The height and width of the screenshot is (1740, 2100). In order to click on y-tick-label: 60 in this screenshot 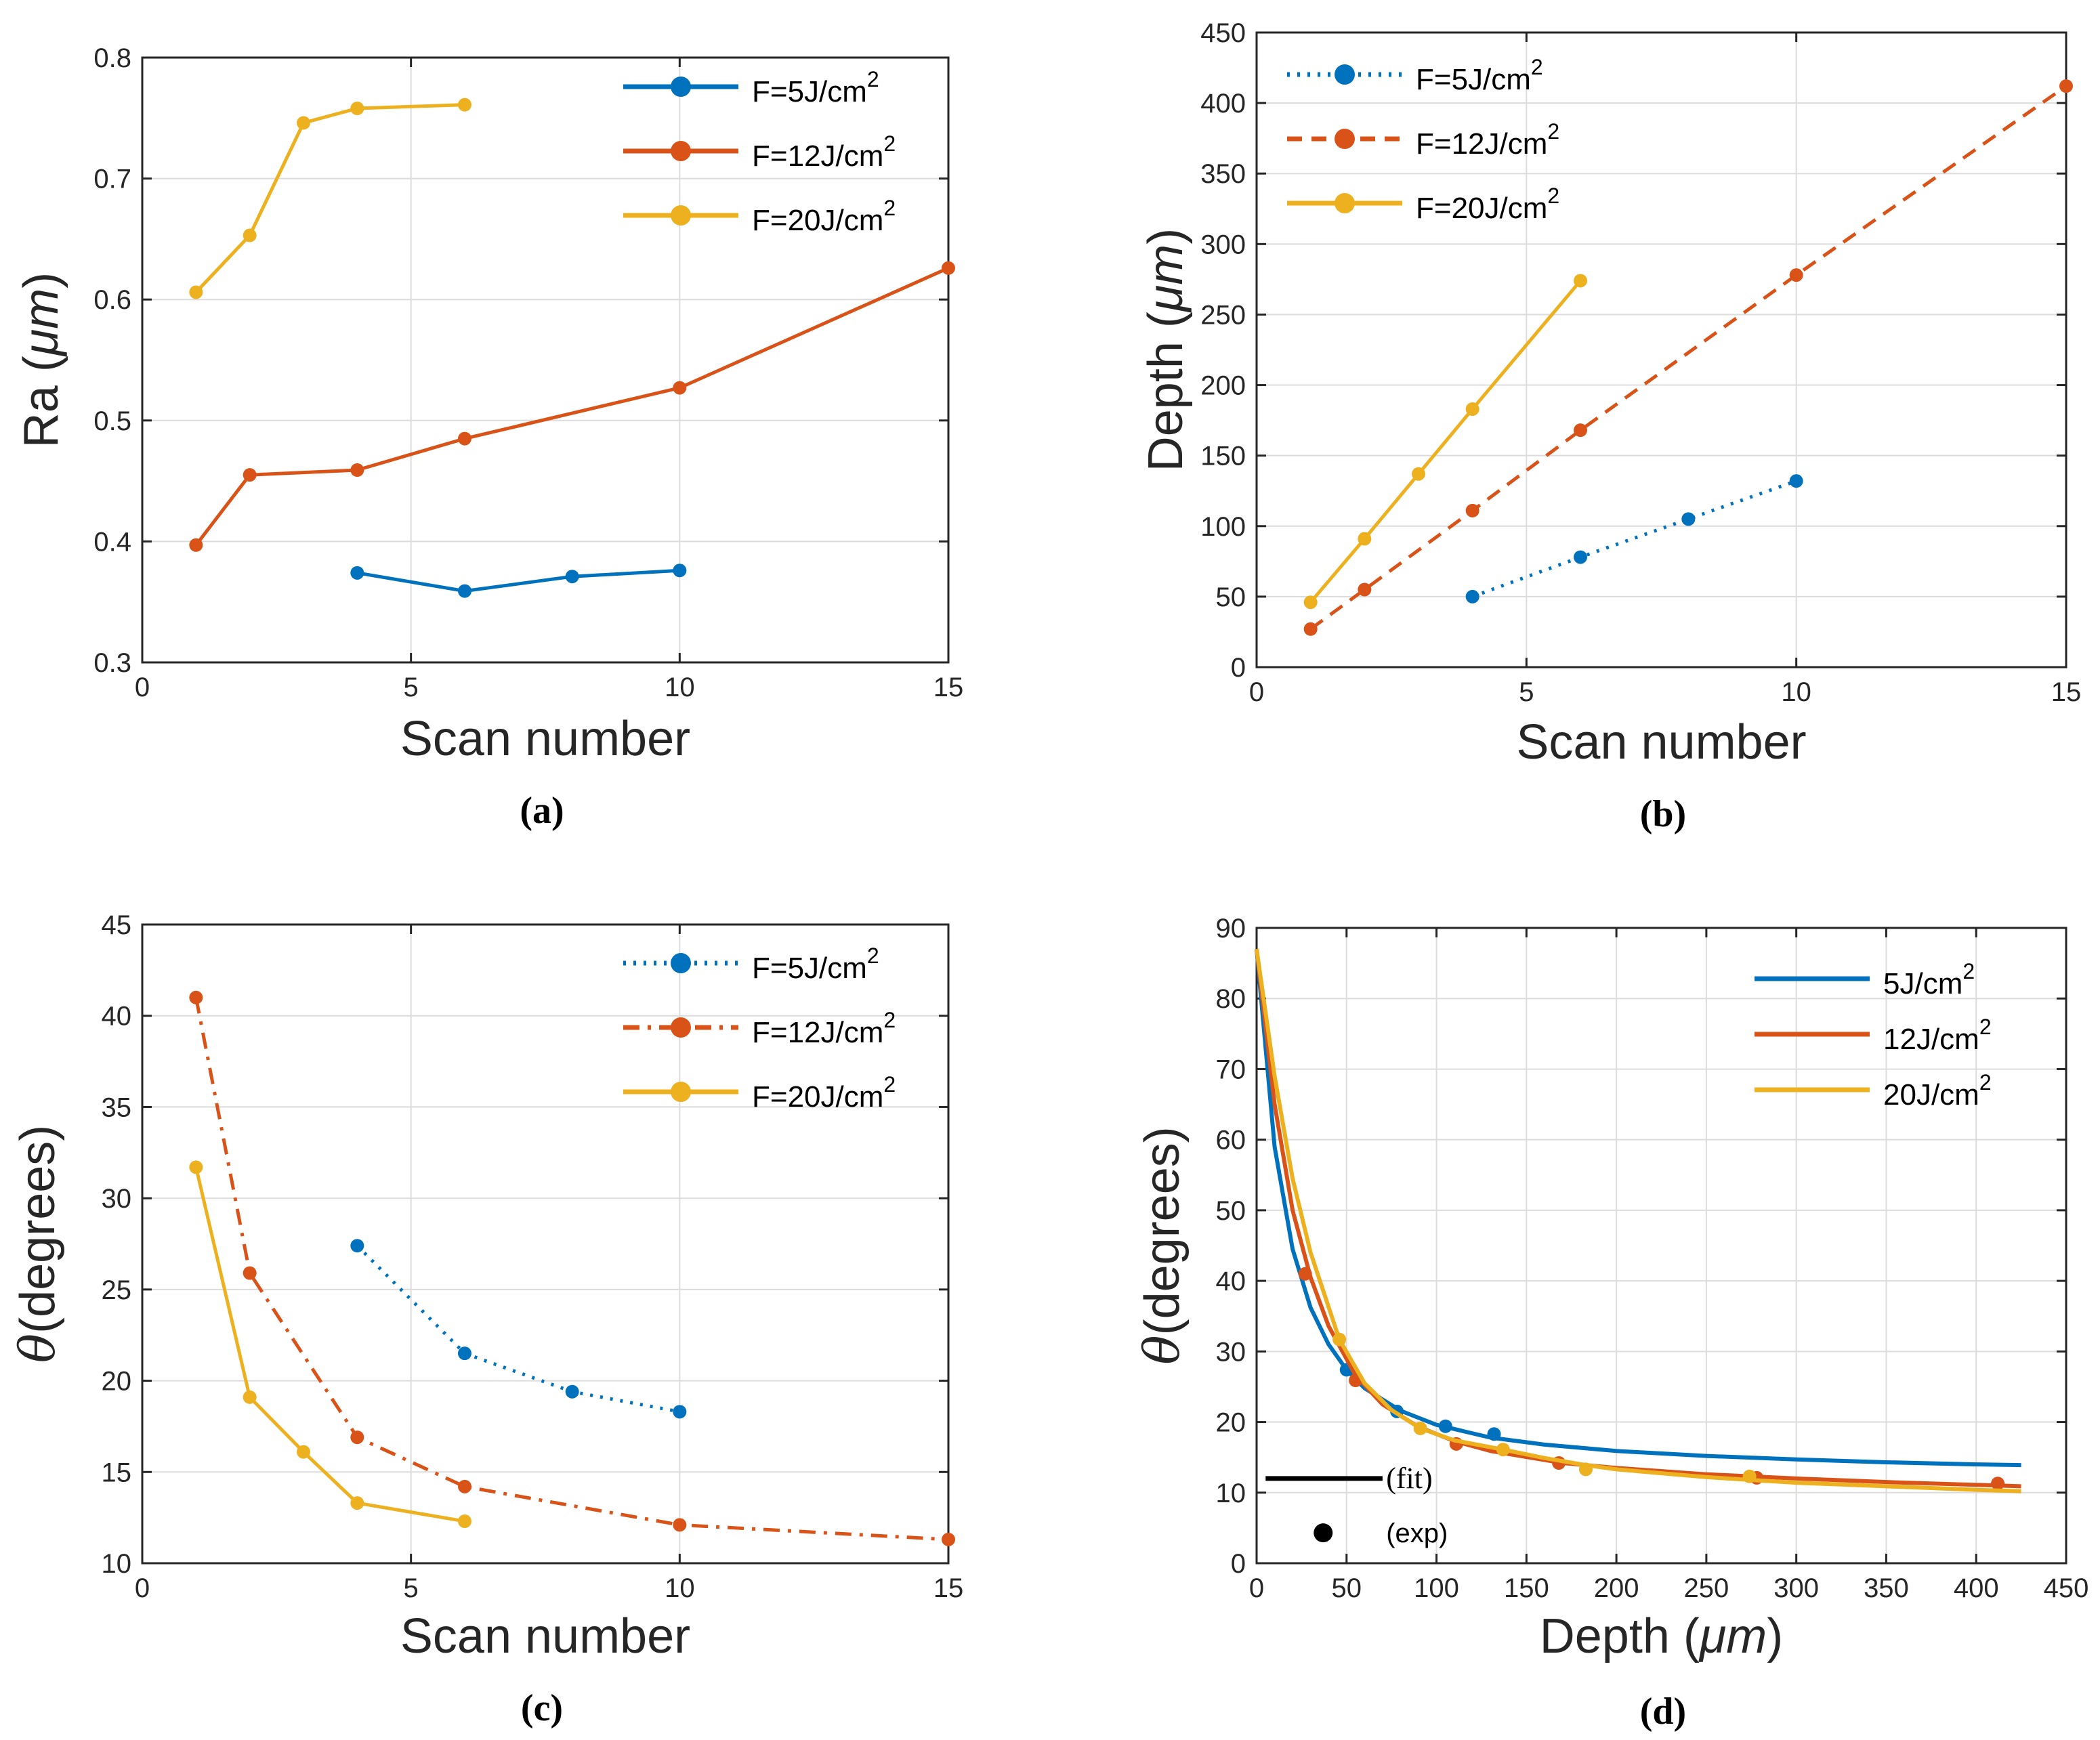, I will do `click(1231, 1140)`.